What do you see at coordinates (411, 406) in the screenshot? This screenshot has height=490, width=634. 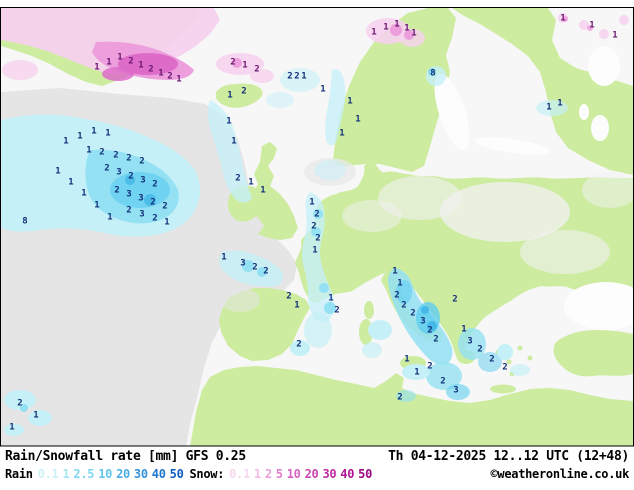 I see `land-africa` at bounding box center [411, 406].